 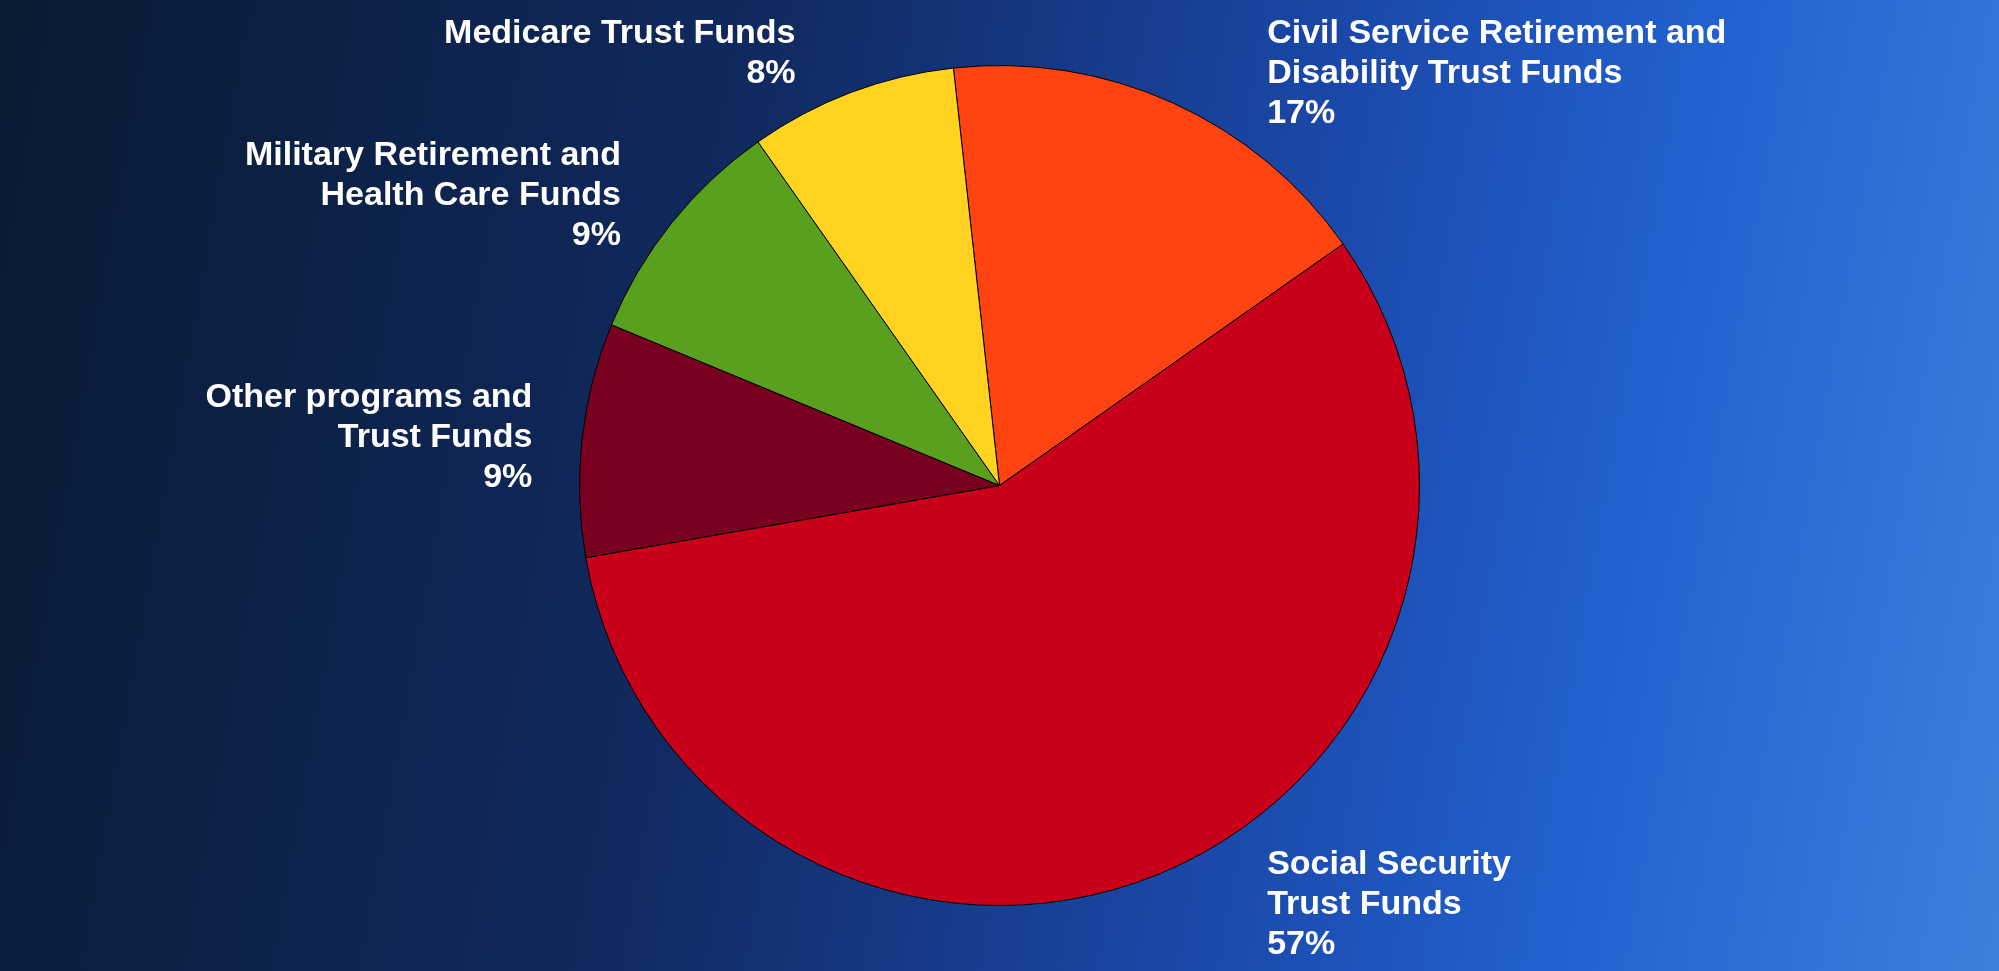 I want to click on slice-label: Military Retirement and Health Care Funds, so click(x=432, y=172).